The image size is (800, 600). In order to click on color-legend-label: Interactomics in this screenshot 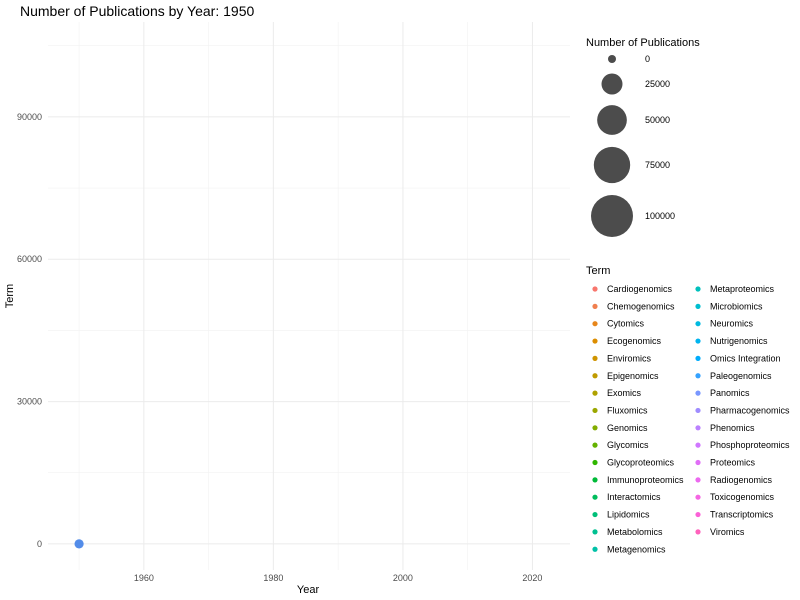, I will do `click(634, 497)`.